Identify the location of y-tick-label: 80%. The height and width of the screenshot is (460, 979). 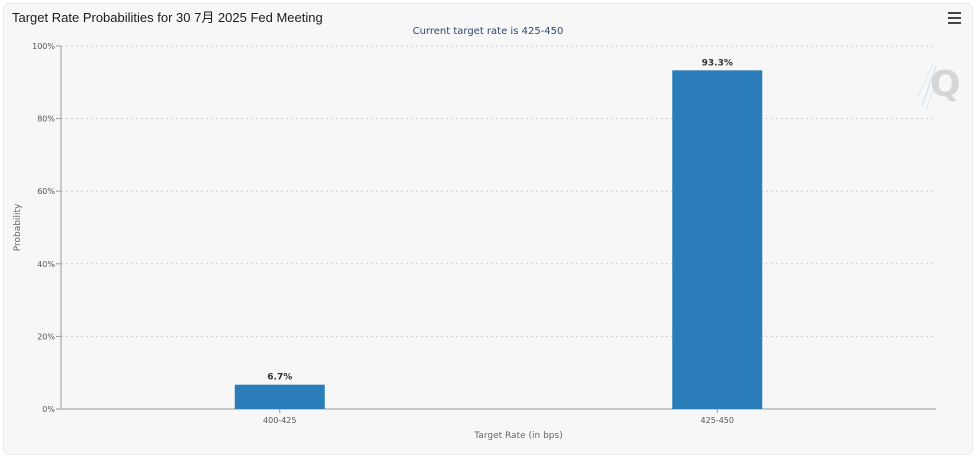
(46, 119).